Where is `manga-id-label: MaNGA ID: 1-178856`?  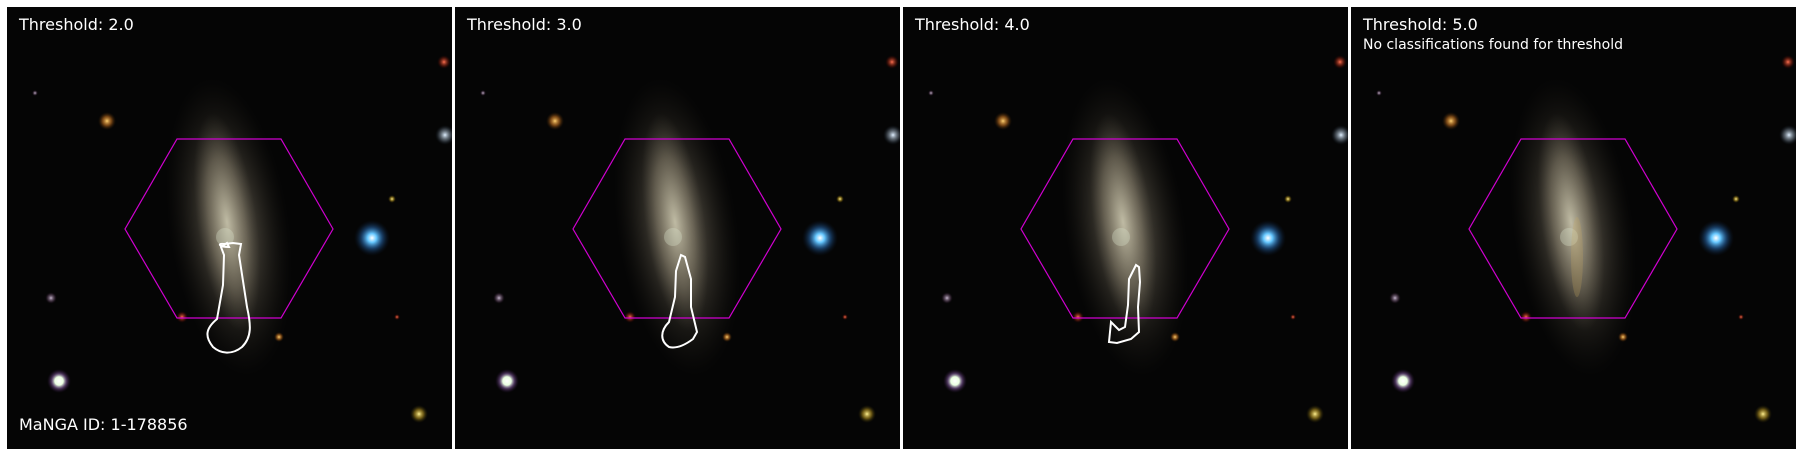 manga-id-label: MaNGA ID: 1-178856 is located at coordinates (103, 424).